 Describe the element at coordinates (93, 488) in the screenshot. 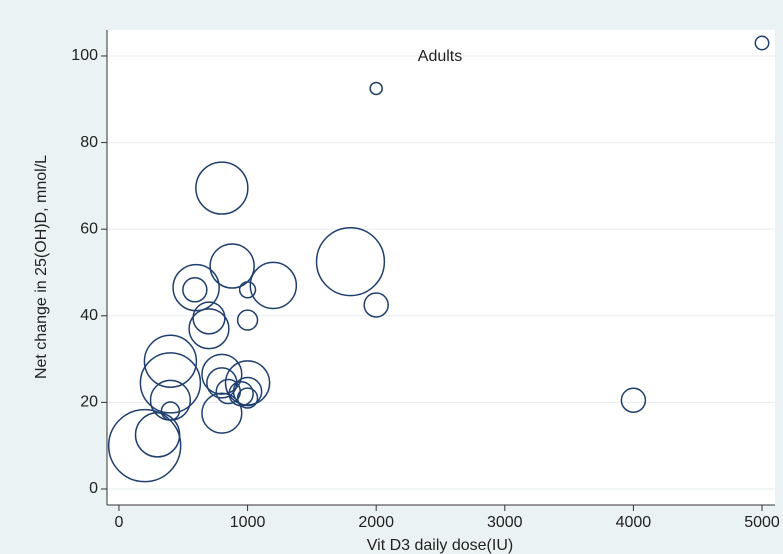

I see `y-tick-label: 0` at that location.